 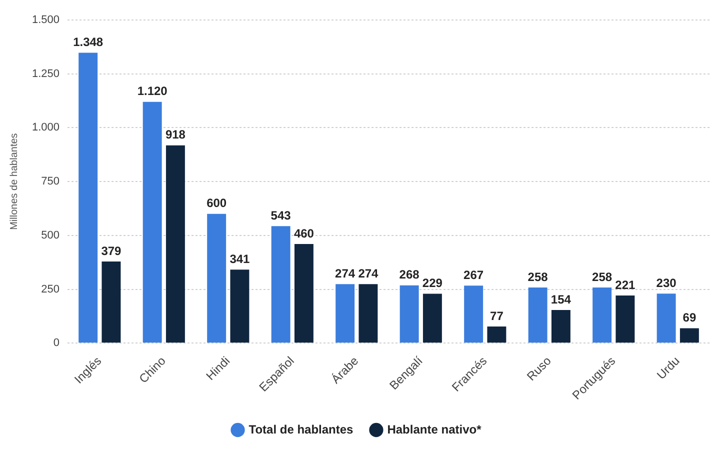 What do you see at coordinates (46, 128) in the screenshot?
I see `y-tick-label: 1.000` at bounding box center [46, 128].